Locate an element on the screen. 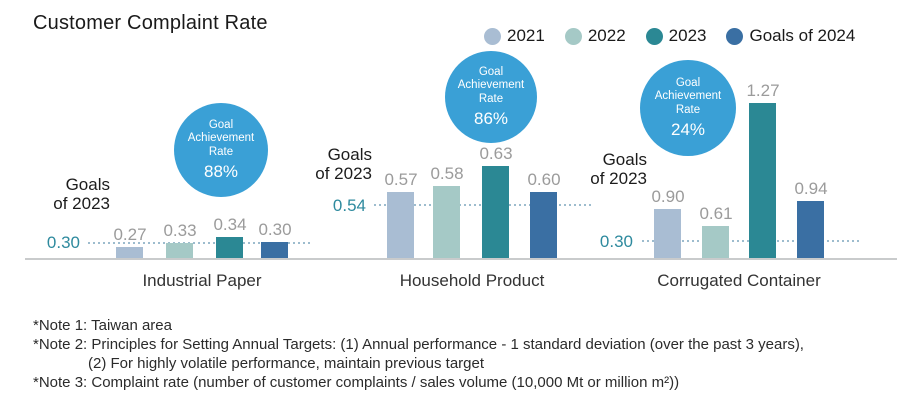 This screenshot has width=913, height=412. legend-item-goals-of-2024: Goals of 2024 is located at coordinates (790, 36).